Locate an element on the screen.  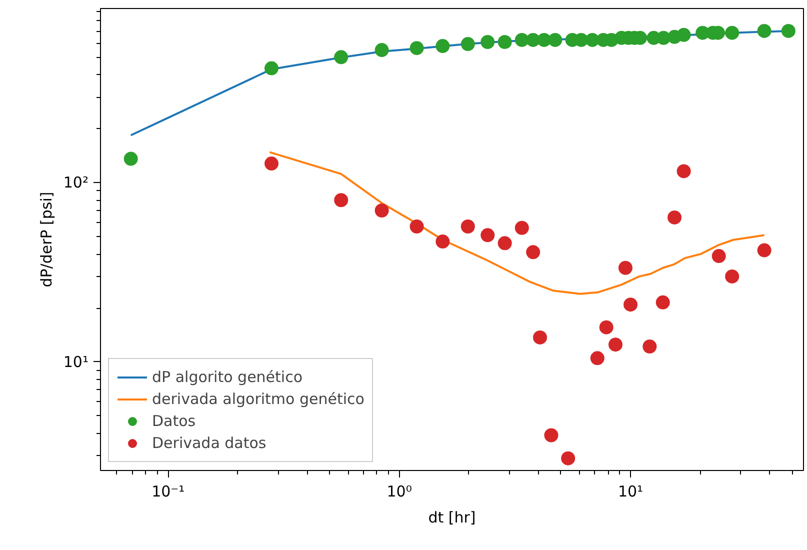
x-tick-label: 10¹ is located at coordinates (631, 491).